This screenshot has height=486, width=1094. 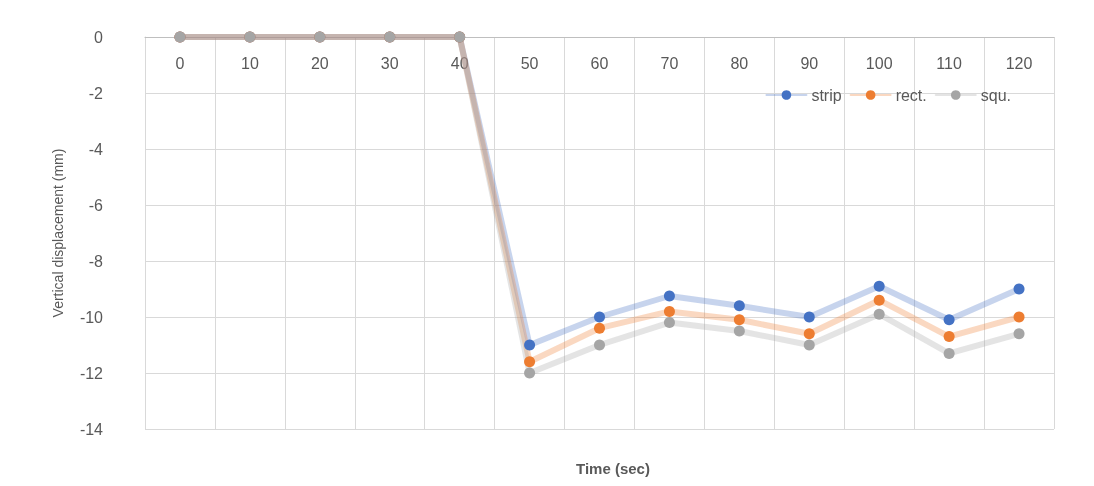 I want to click on legend-label: strip, so click(x=826, y=95).